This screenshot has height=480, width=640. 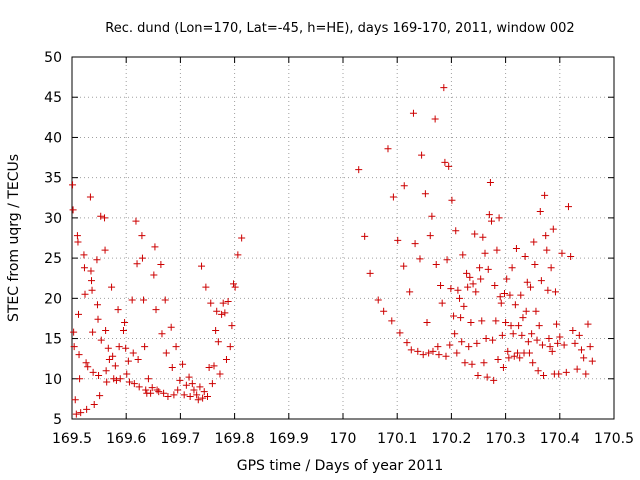 I want to click on x-tick-label: 170.5, so click(x=614, y=439).